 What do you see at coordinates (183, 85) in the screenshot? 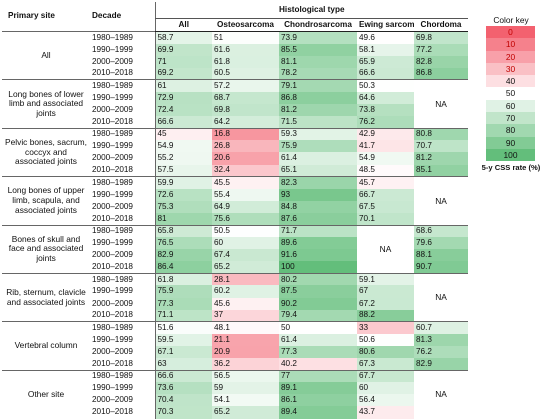
I see `value-cell-all: 61` at bounding box center [183, 85].